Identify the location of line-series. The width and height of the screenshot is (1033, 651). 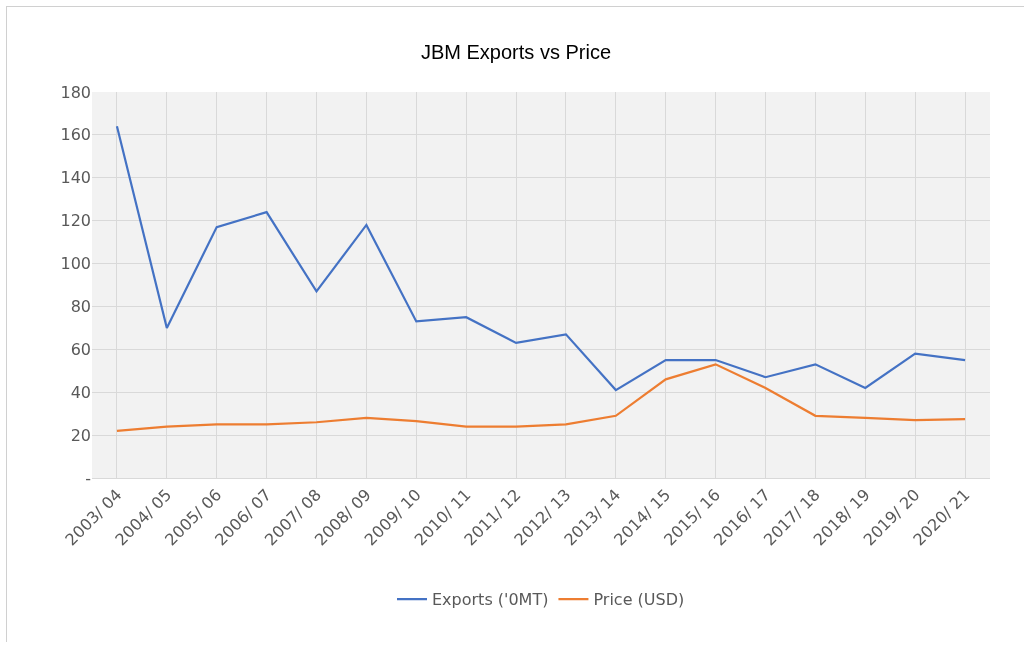
(541, 397).